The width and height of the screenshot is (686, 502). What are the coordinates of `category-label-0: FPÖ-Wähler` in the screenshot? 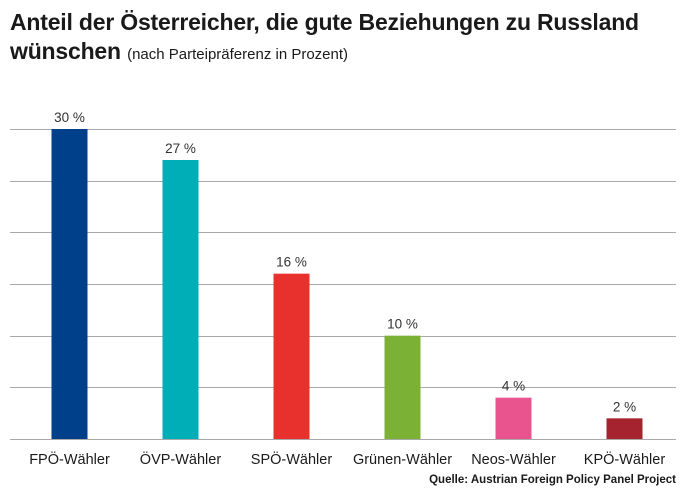 It's located at (69, 459).